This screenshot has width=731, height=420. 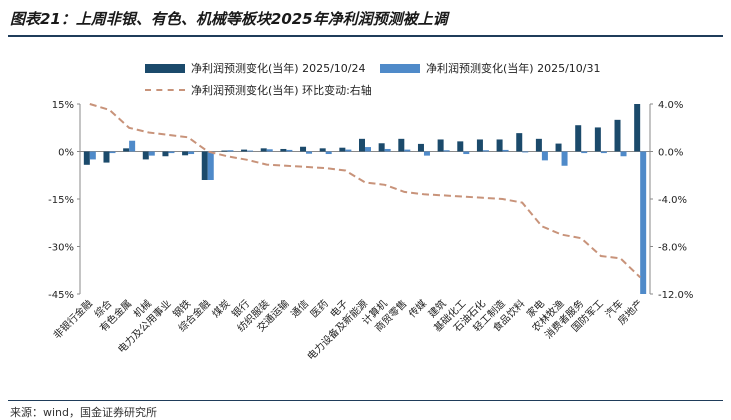 I want to click on right-tick-label: -12.0%, so click(x=675, y=295).